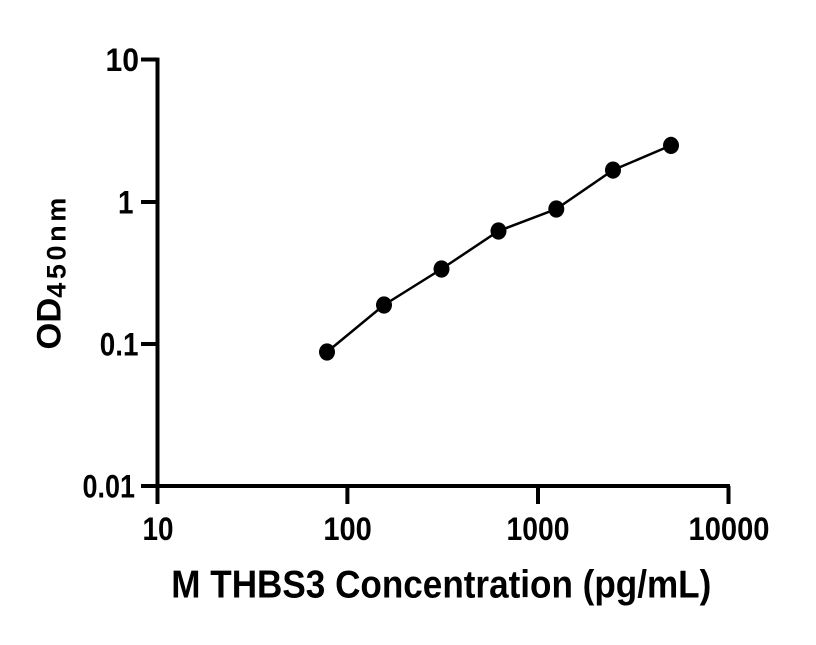  Describe the element at coordinates (347, 529) in the screenshot. I see `svg-text: 100` at that location.